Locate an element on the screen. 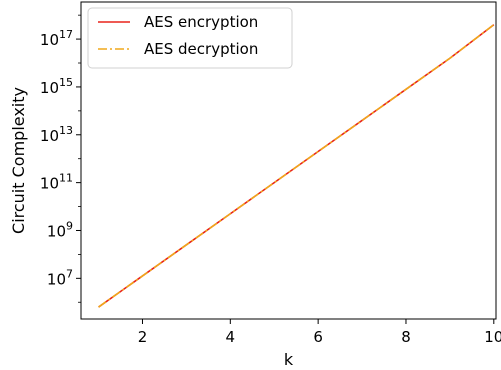 The height and width of the screenshot is (370, 501). x-tick-label: 4 is located at coordinates (231, 337).